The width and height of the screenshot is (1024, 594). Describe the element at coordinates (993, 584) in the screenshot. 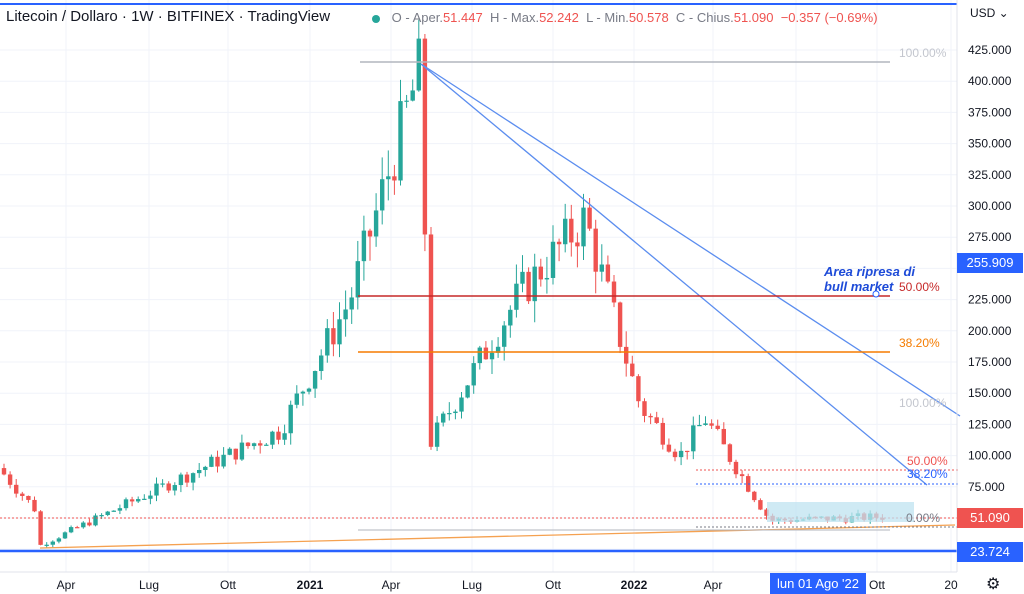

I see `settings-gear-icon: ⚙` at that location.